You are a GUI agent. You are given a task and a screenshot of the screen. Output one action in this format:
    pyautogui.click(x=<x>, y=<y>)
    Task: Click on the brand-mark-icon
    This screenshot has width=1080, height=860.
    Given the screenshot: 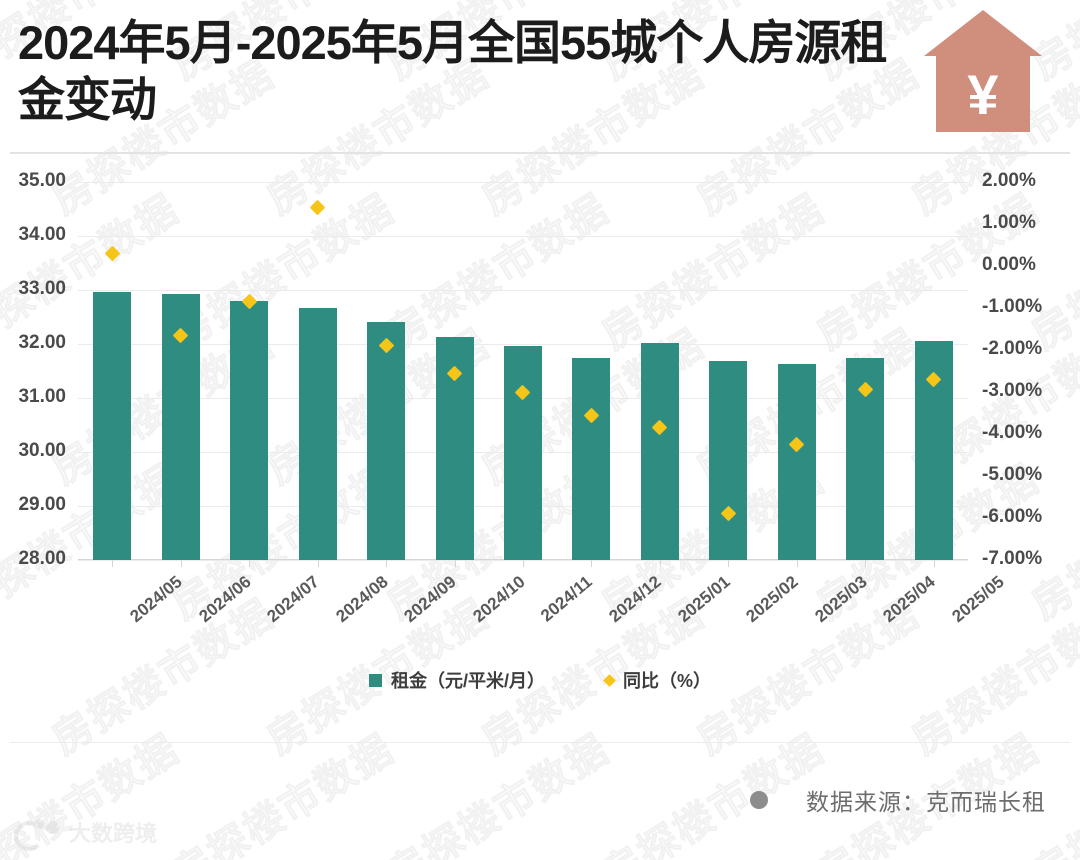 What is the action you would take?
    pyautogui.click(x=37, y=835)
    